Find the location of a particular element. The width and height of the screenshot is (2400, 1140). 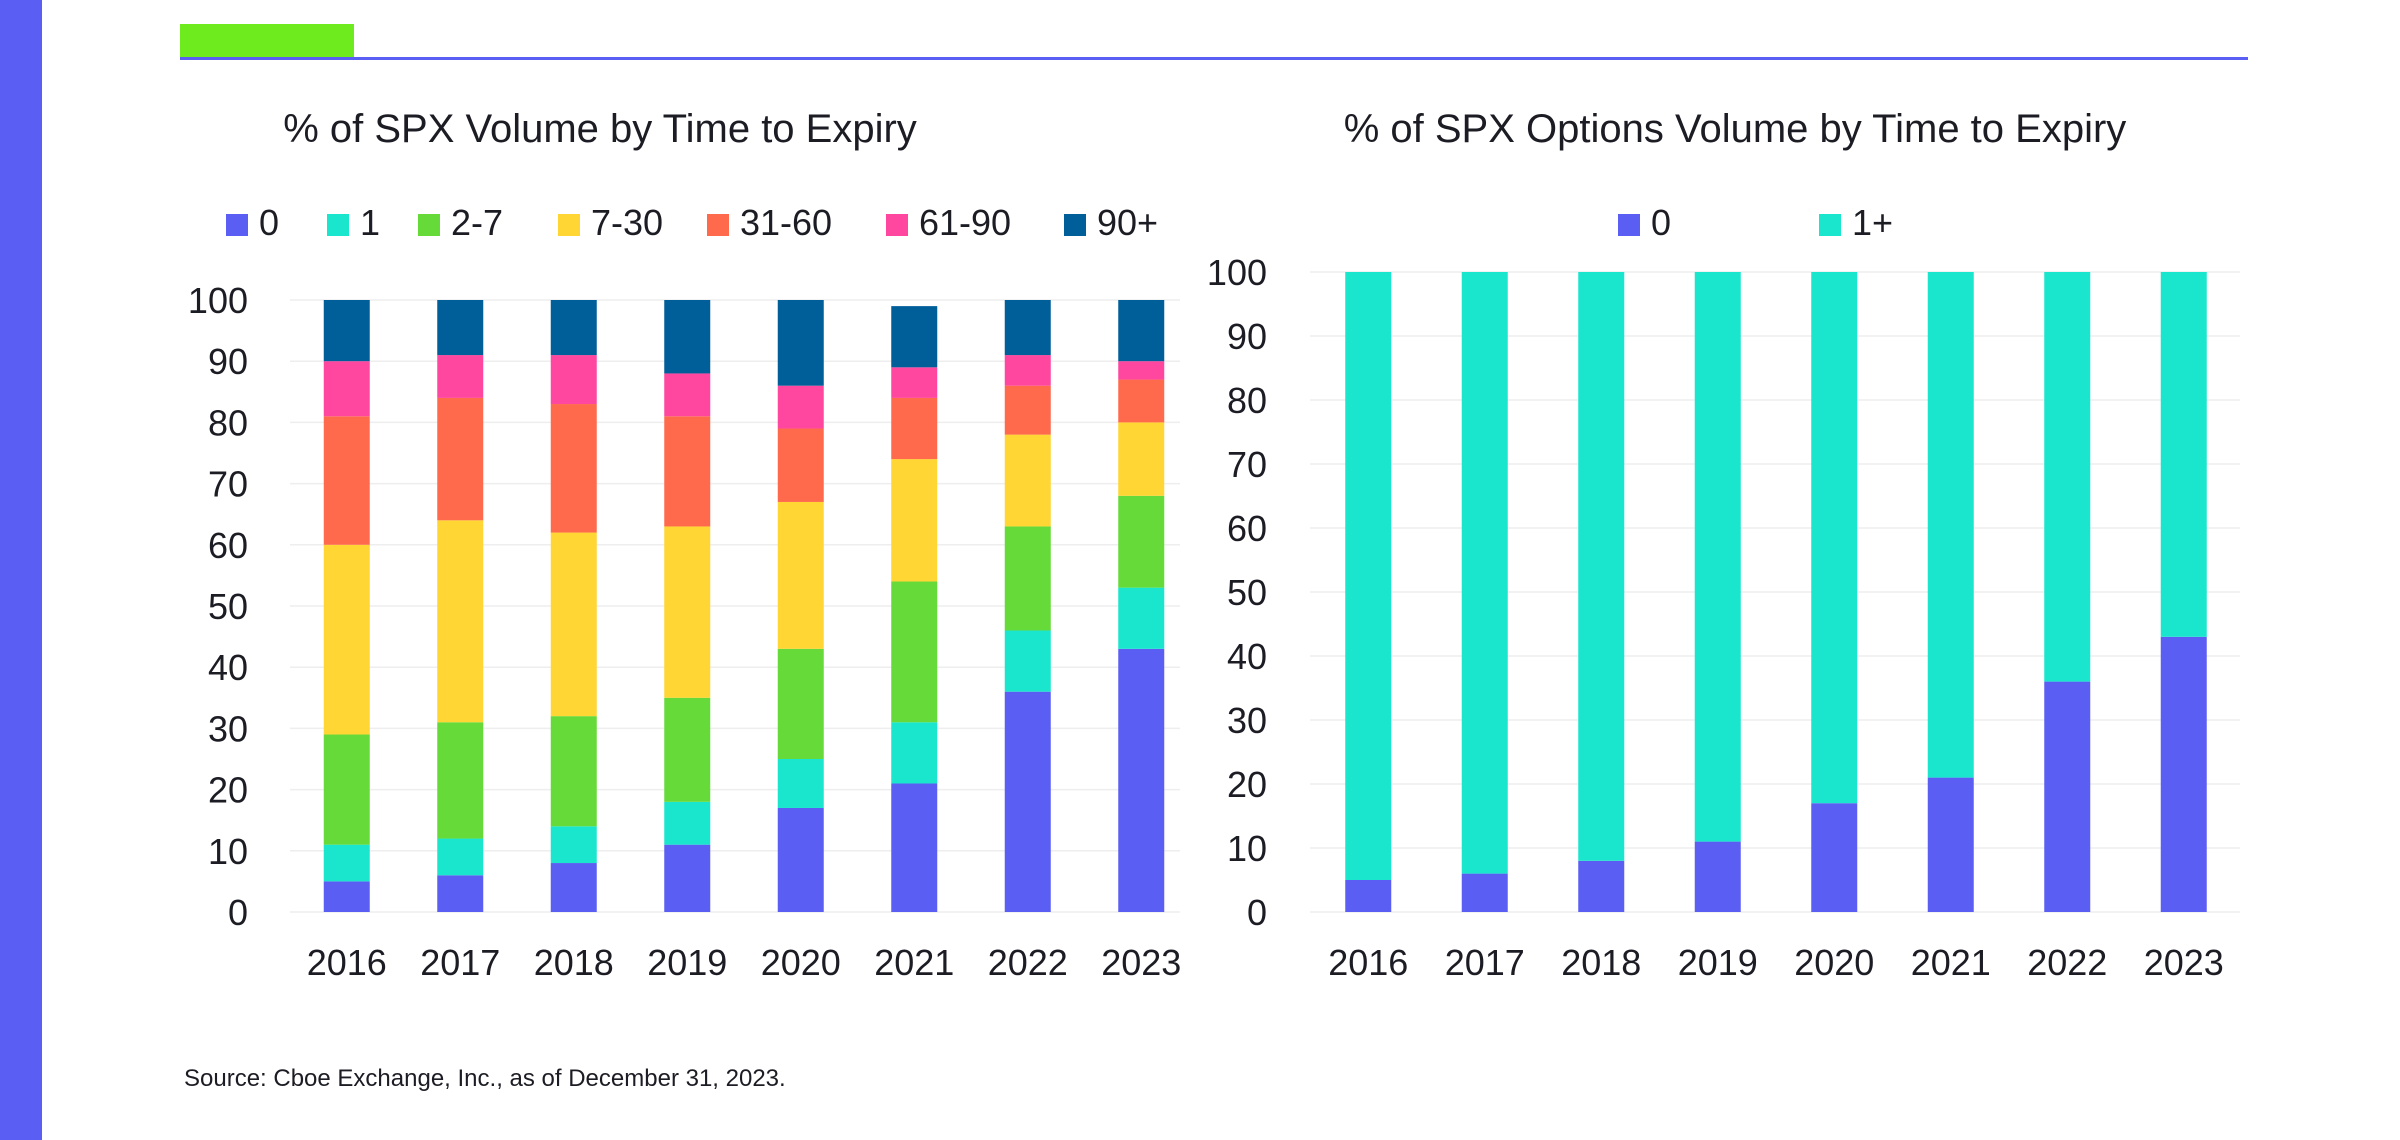

bar-2021-1plus is located at coordinates (1950, 525).